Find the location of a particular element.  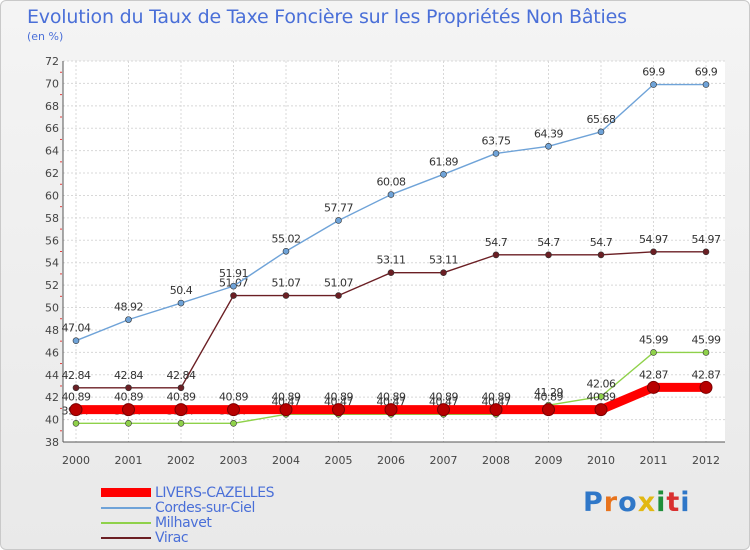

x-tick-label: 2011 is located at coordinates (654, 460).